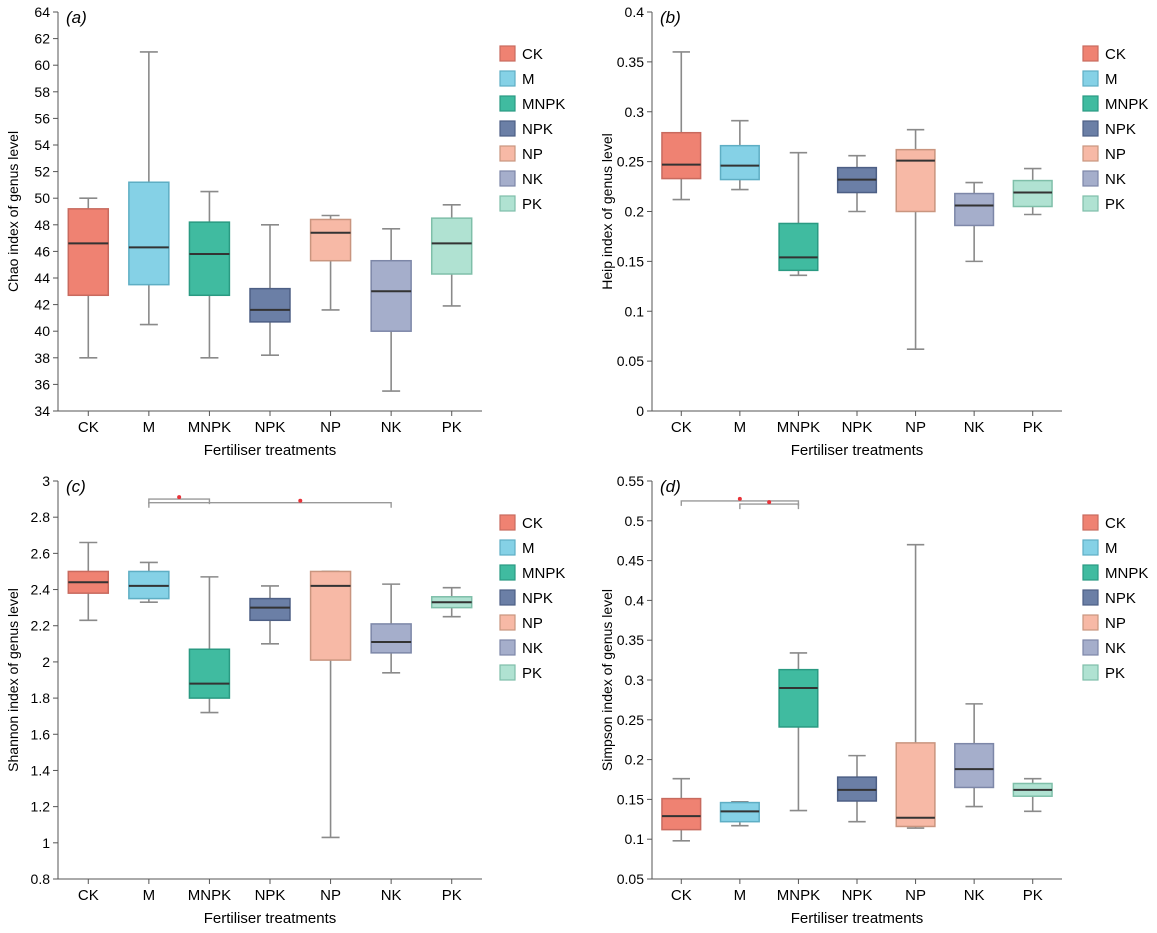  Describe the element at coordinates (532, 54) in the screenshot. I see `legend-label: CK` at that location.